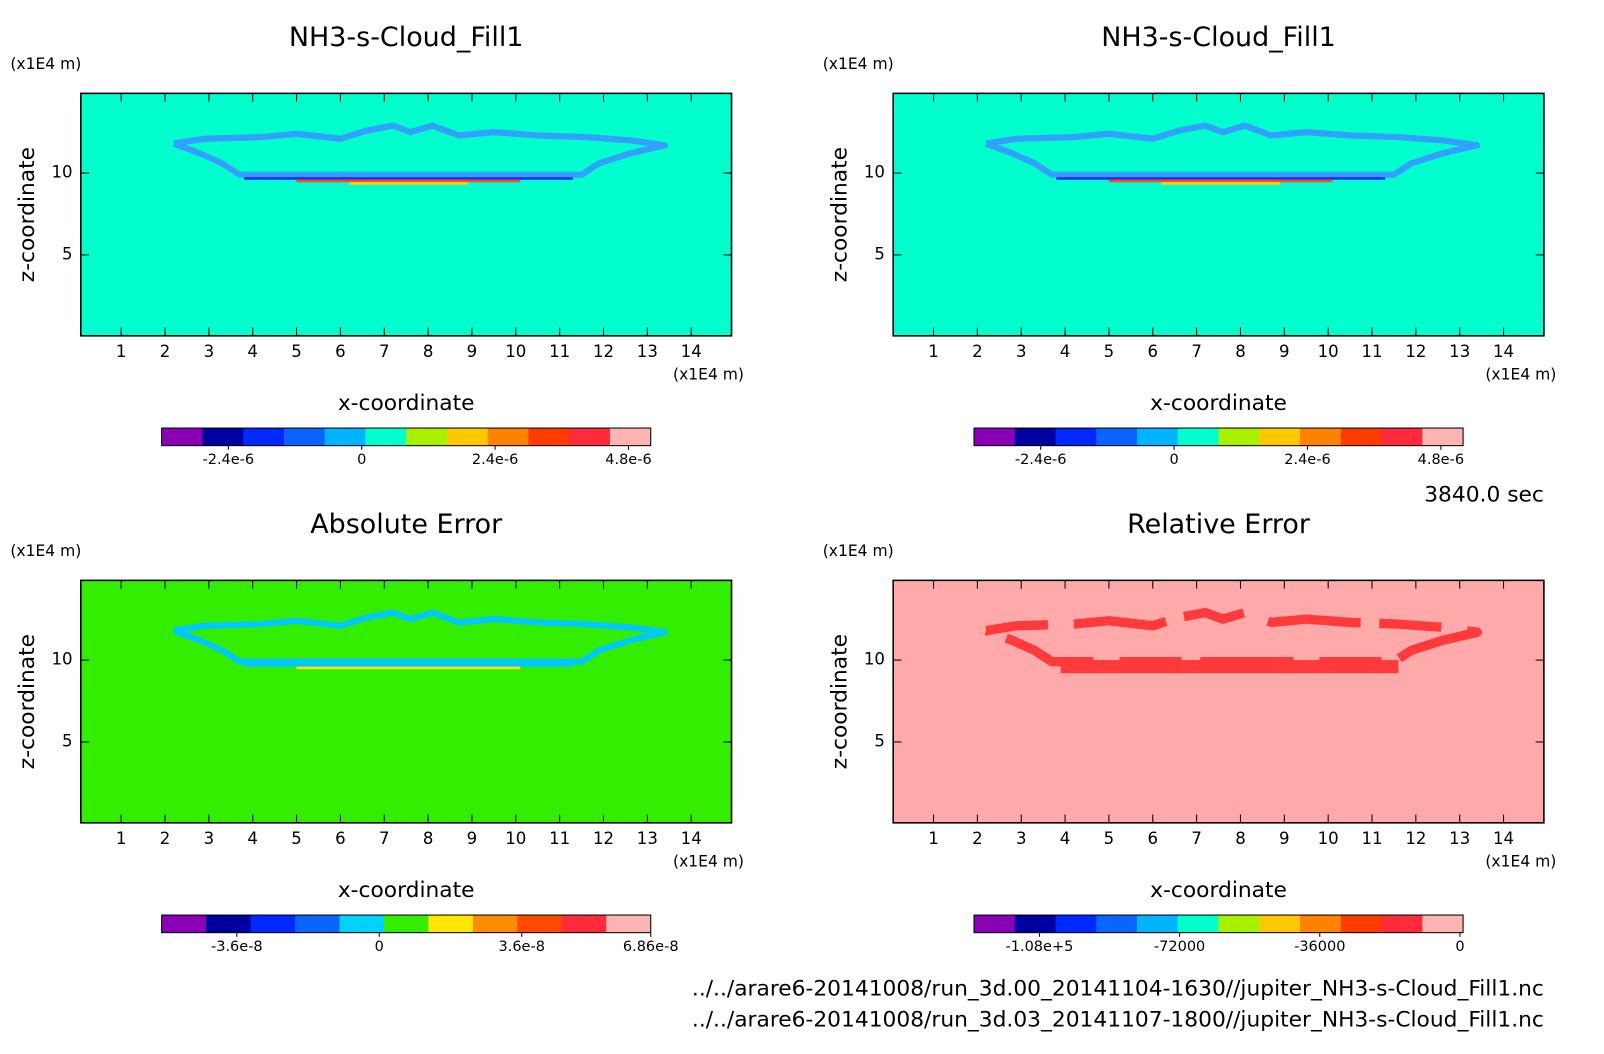 This screenshot has height=1054, width=1604. What do you see at coordinates (420, 150) in the screenshot?
I see `cloud-feature` at bounding box center [420, 150].